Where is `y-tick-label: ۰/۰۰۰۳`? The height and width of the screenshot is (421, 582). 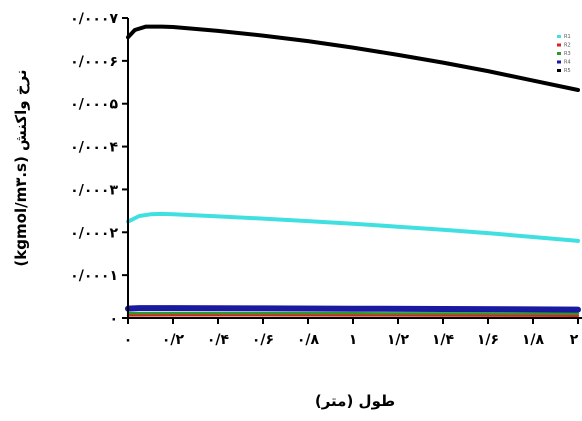
y-tick-label: ۰/۰۰۰۳ is located at coordinates (94, 190).